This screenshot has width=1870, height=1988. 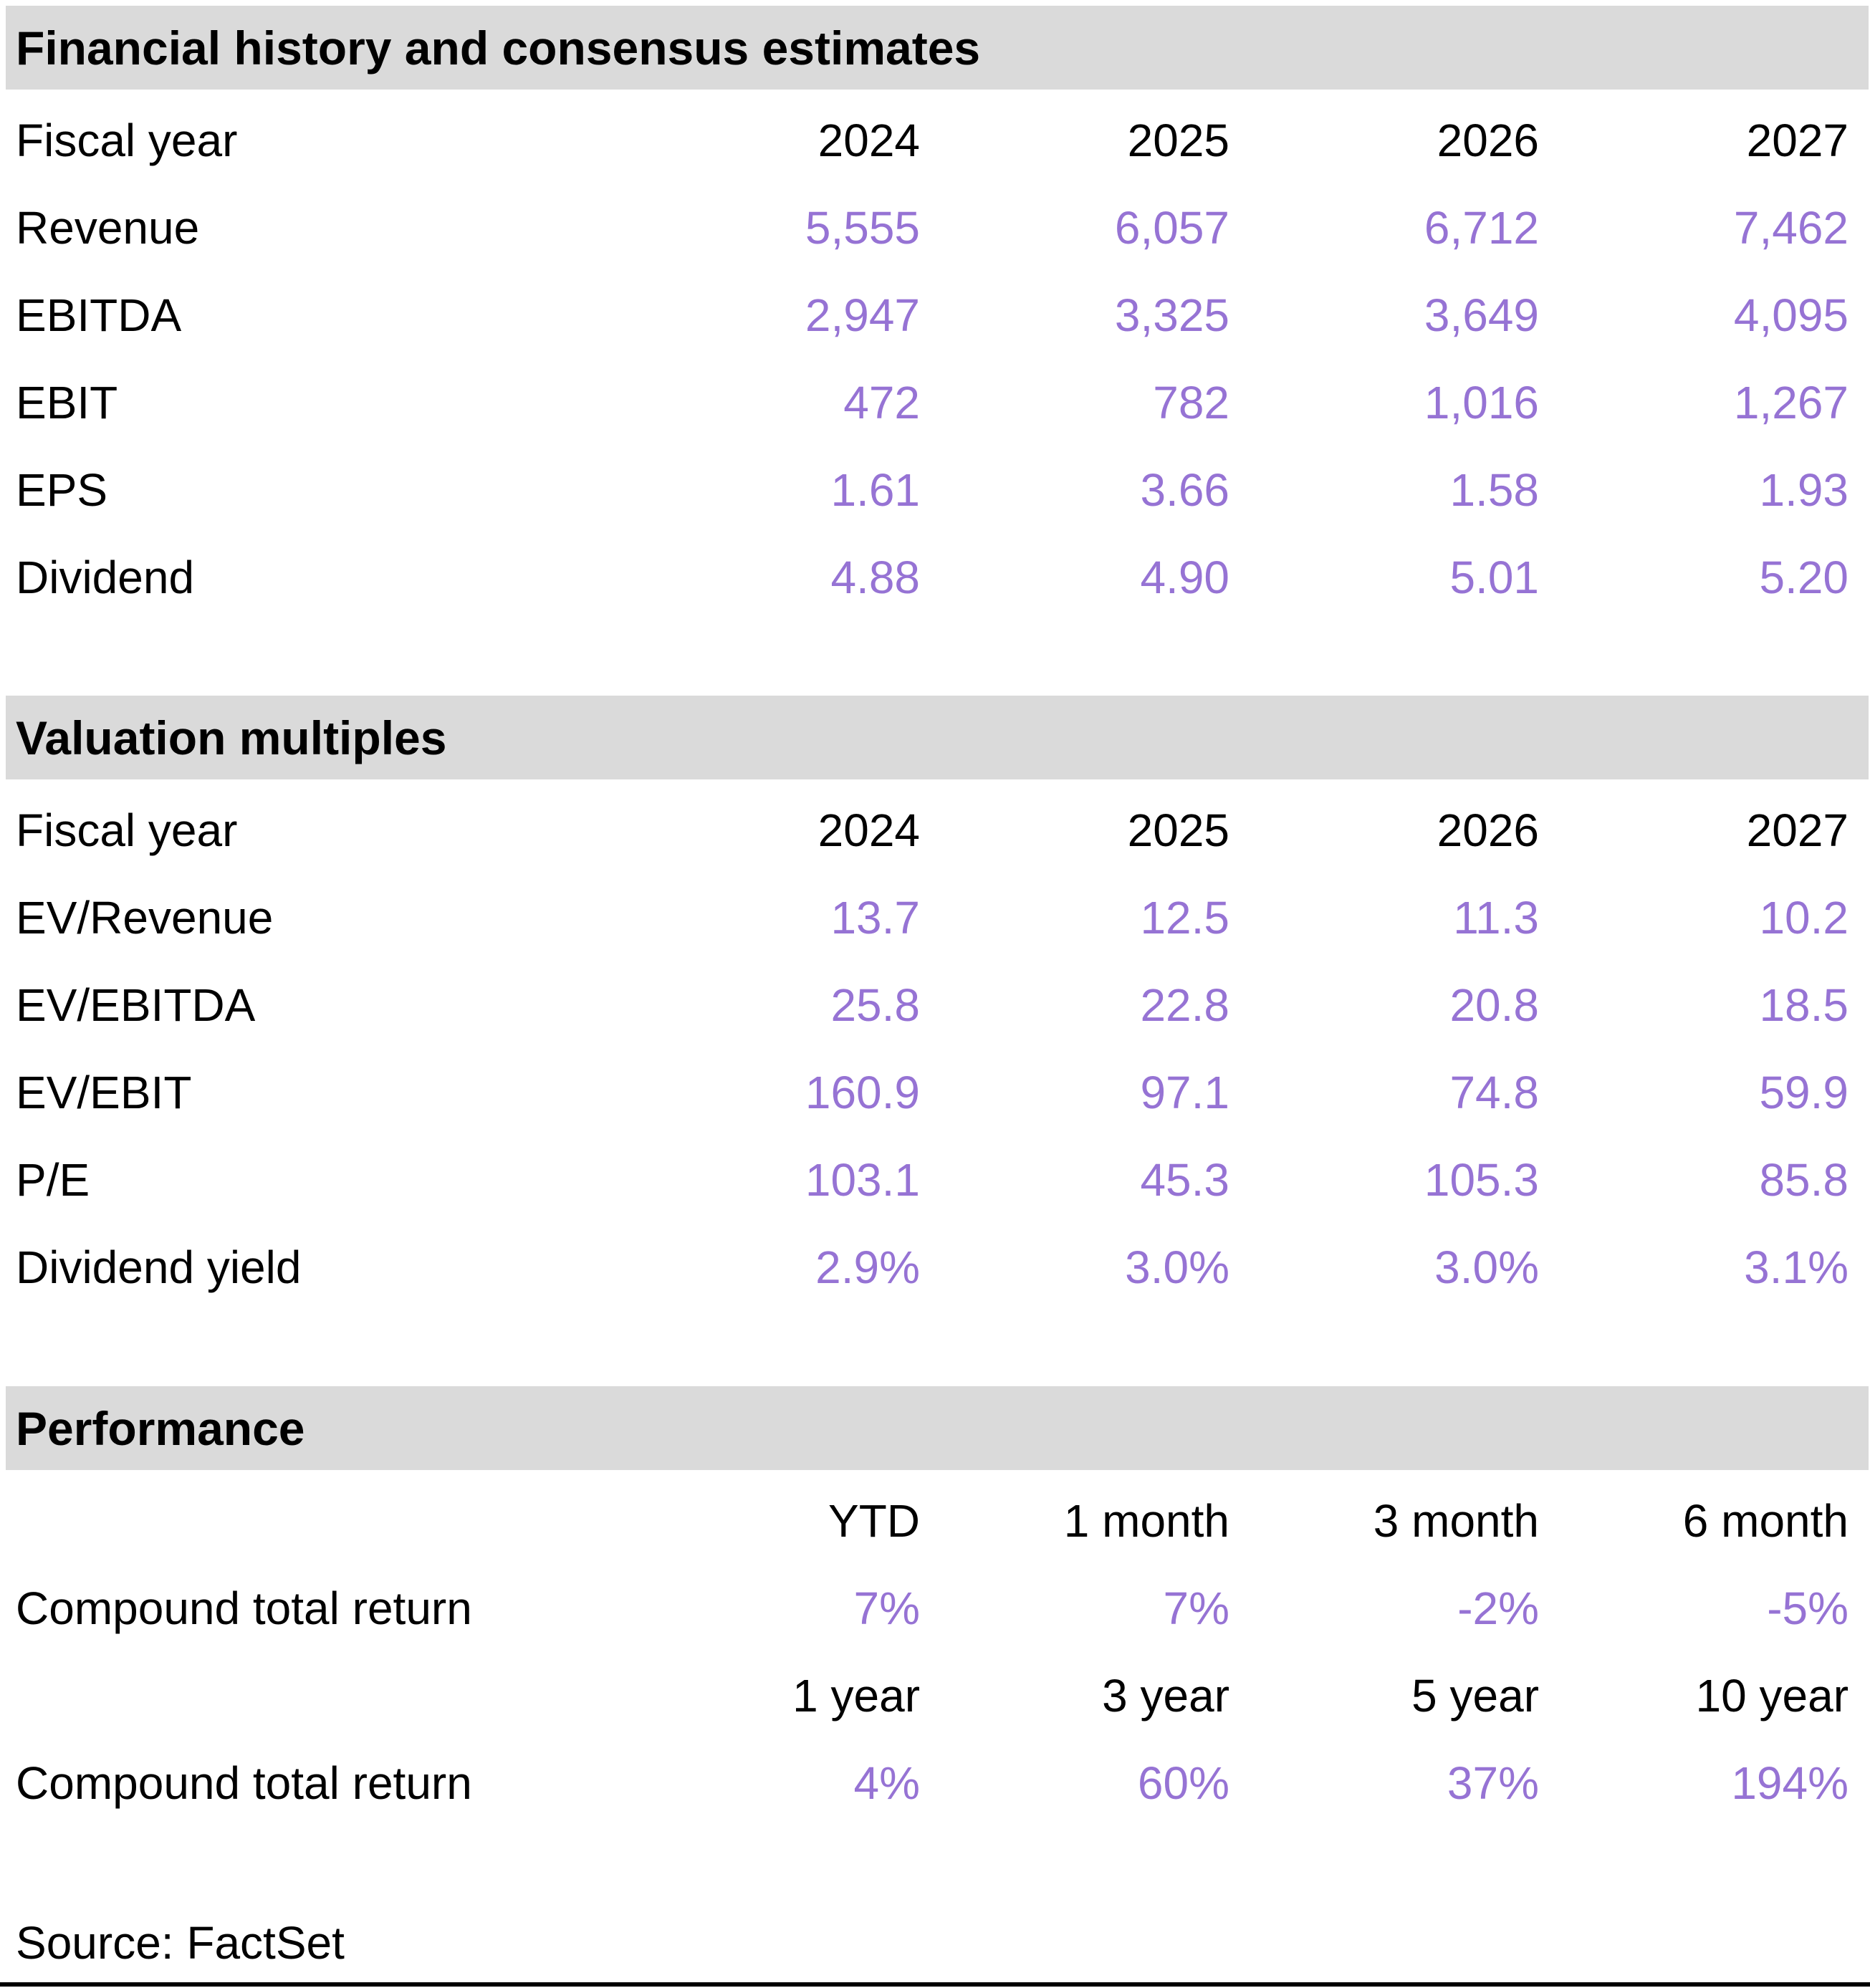 I want to click on period-col-3-year: 3 year, so click(x=1165, y=1696).